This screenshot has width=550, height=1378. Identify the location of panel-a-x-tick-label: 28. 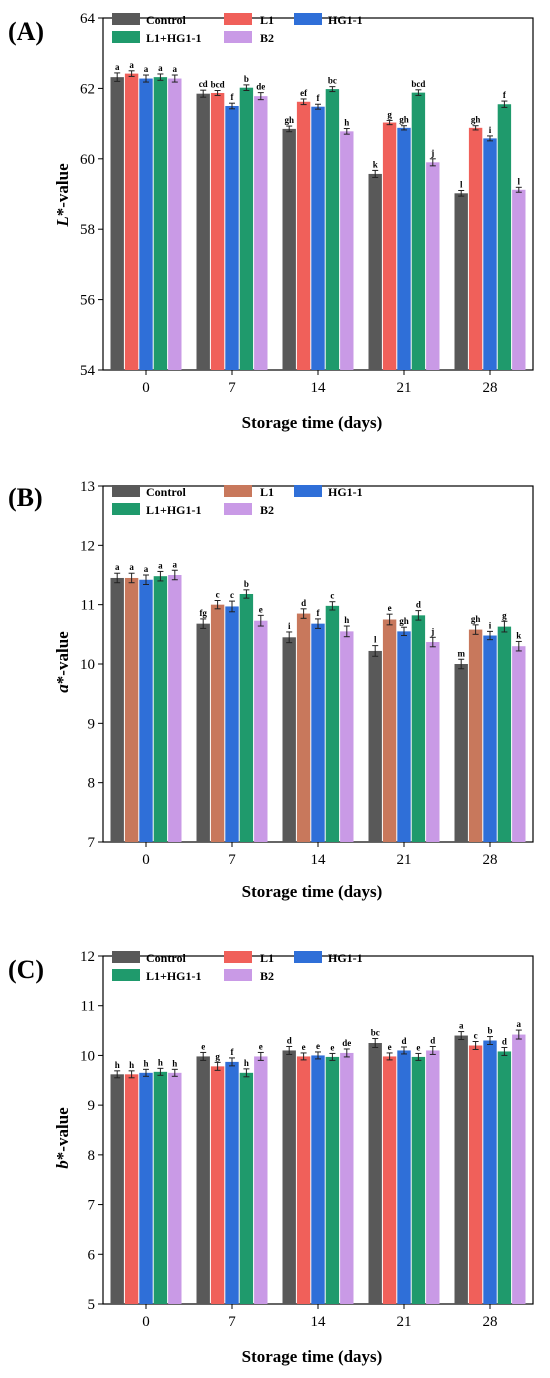
(490, 388).